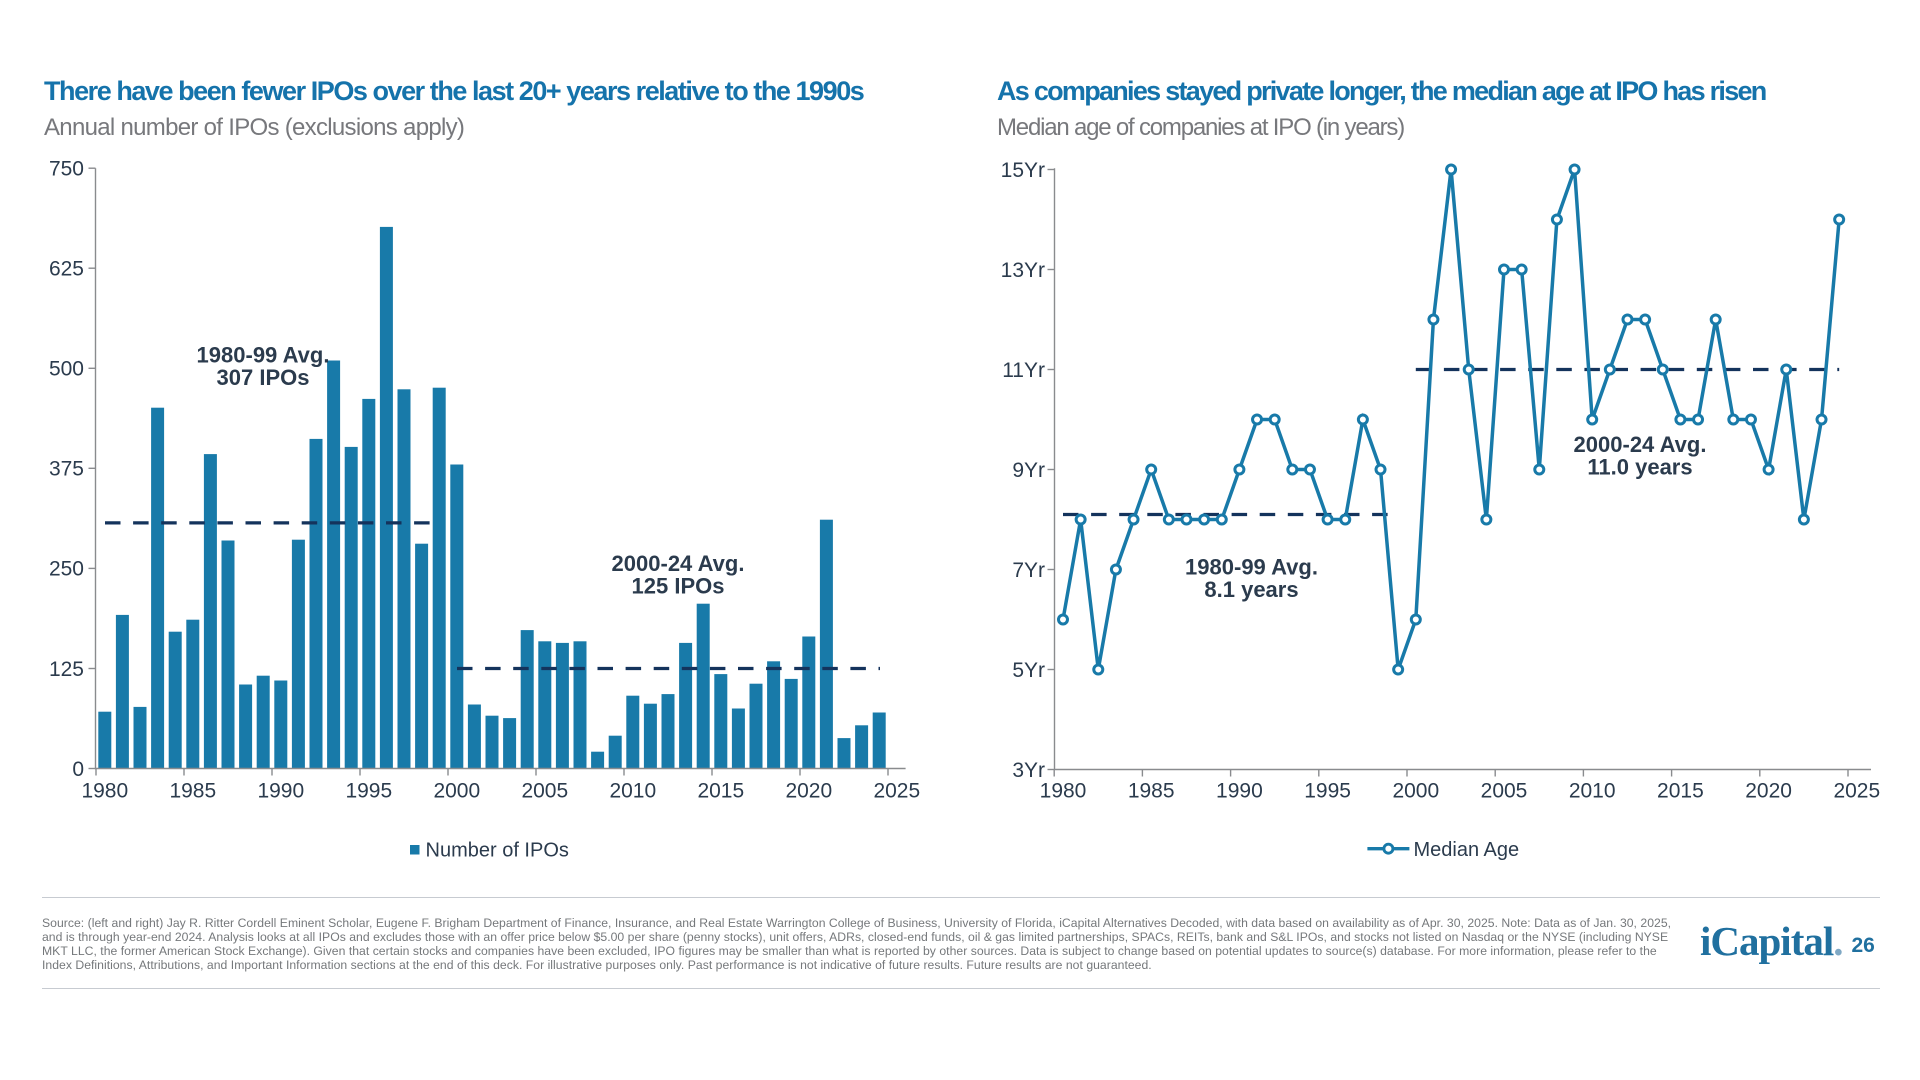  I want to click on svg-text: 750, so click(66, 169).